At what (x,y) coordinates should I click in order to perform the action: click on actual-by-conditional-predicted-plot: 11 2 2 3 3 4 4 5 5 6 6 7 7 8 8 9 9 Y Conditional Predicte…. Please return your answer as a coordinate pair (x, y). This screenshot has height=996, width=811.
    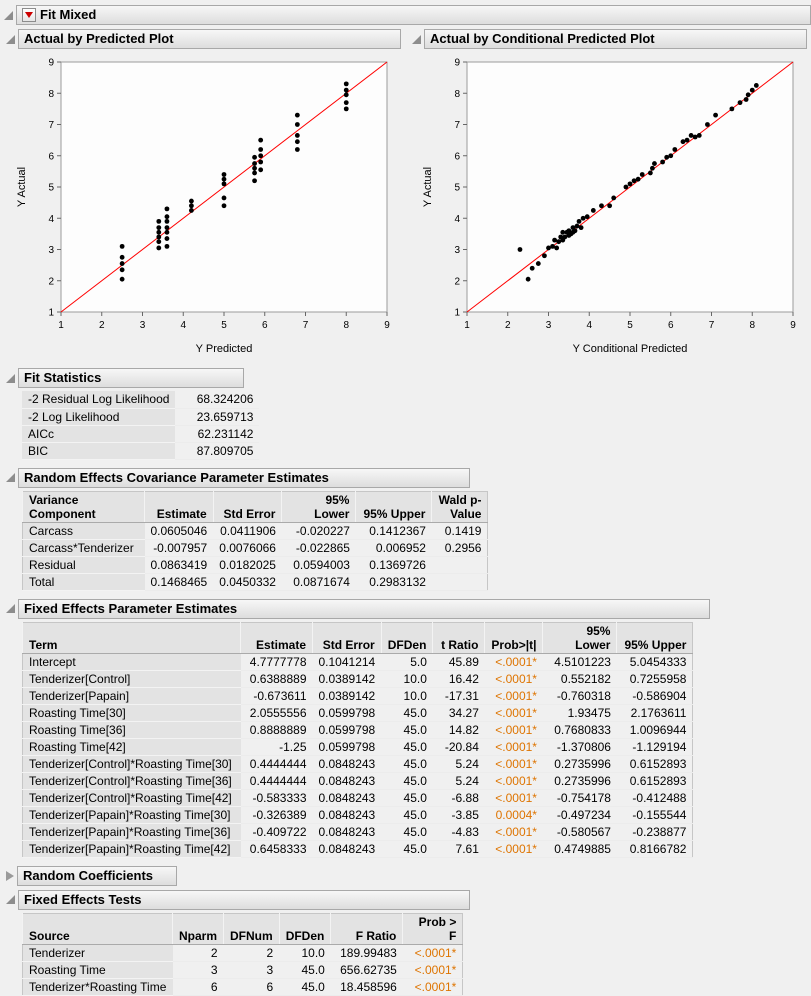
    Looking at the image, I should click on (610, 206).